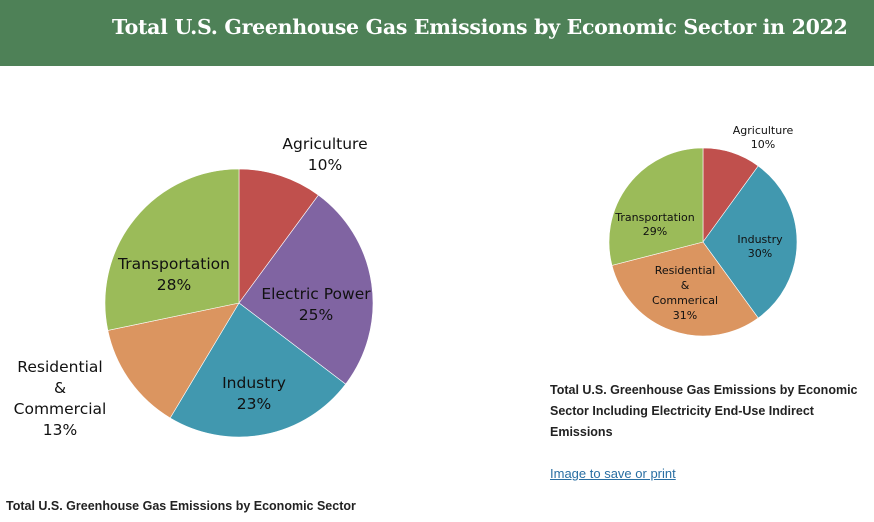  I want to click on pie-slice-residential-and-commercial, so click(173, 360).